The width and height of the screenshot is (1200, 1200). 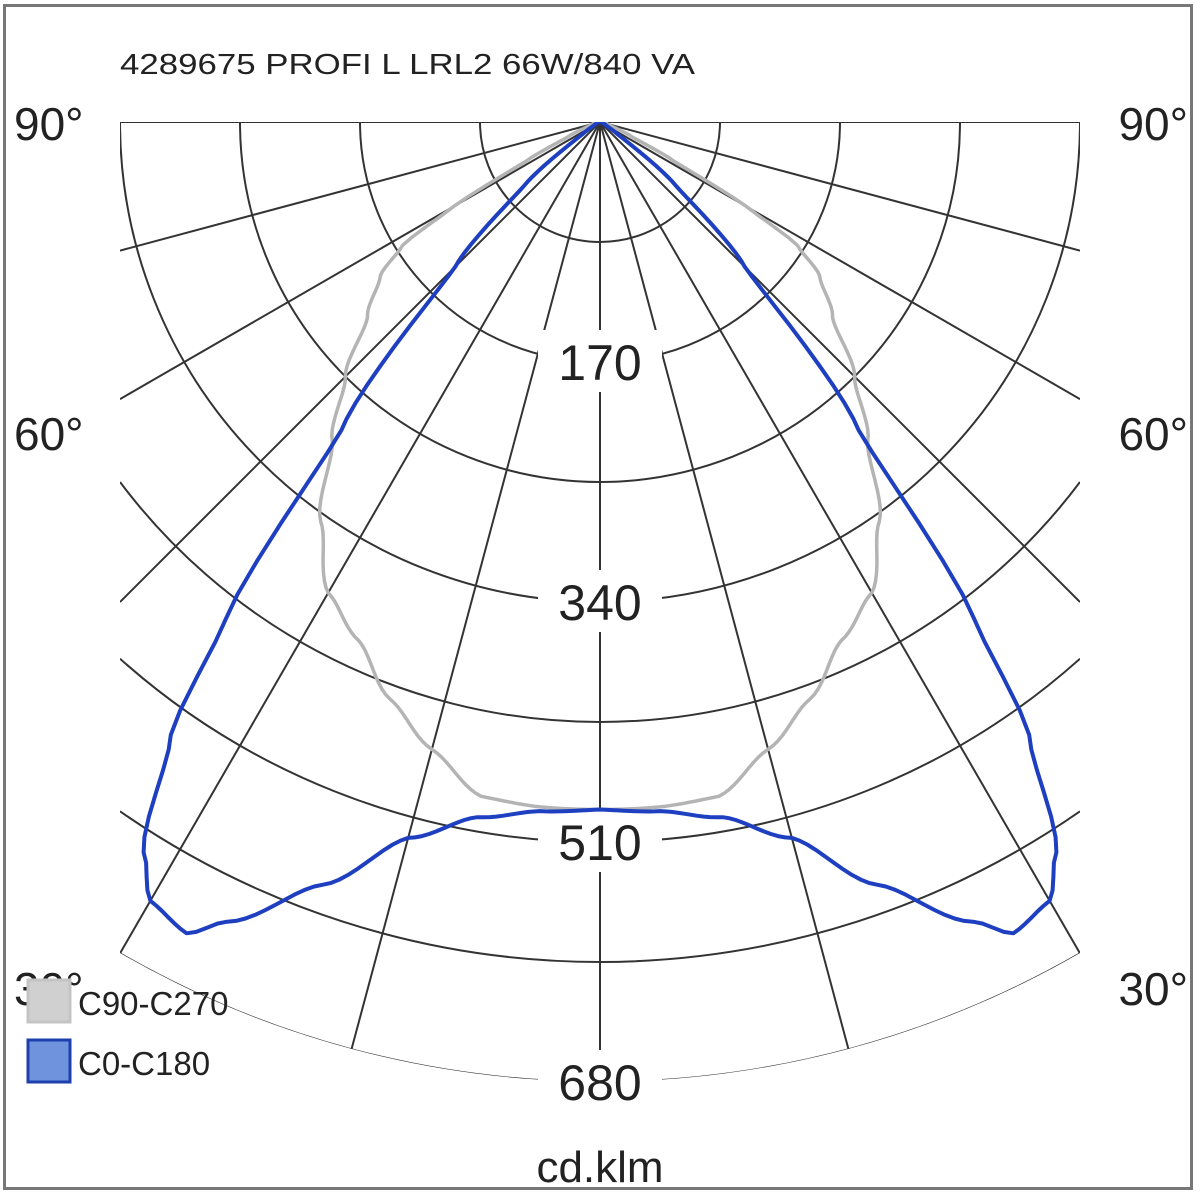 I want to click on angle-label-left: 60°, so click(x=49, y=434).